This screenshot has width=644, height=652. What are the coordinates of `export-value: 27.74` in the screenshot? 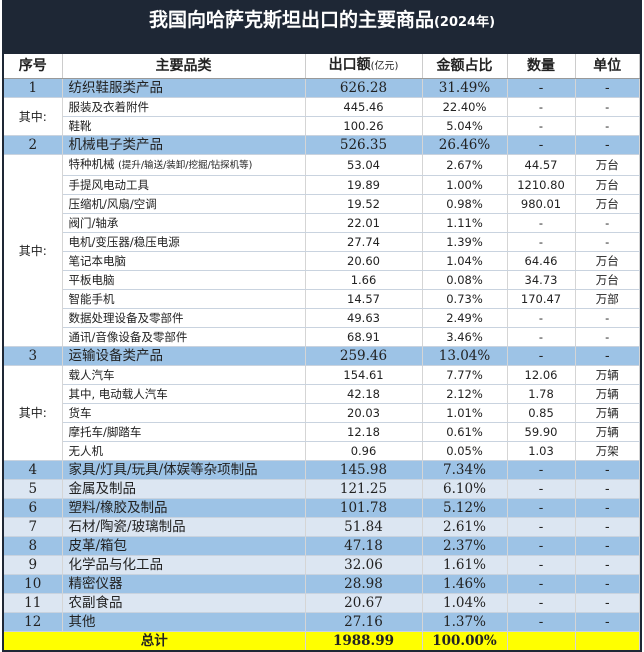 It's located at (364, 242).